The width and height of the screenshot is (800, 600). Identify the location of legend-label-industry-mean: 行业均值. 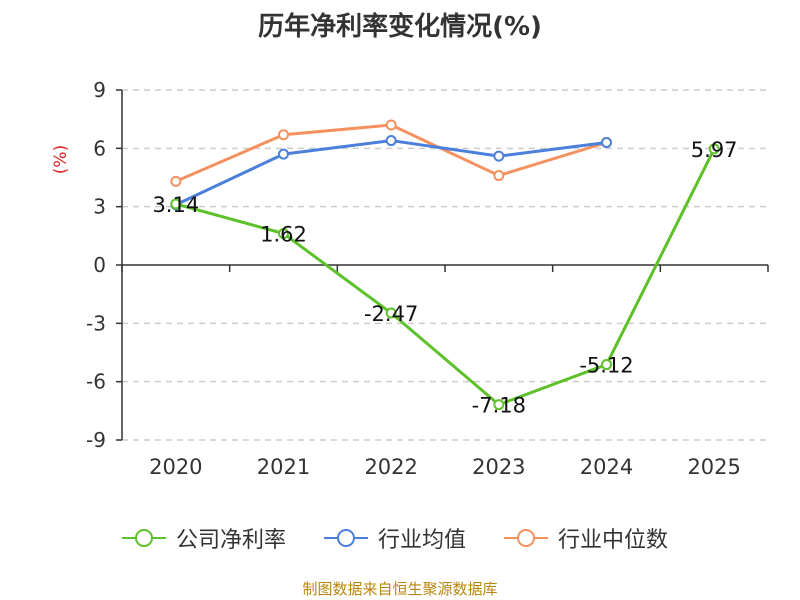
(422, 540).